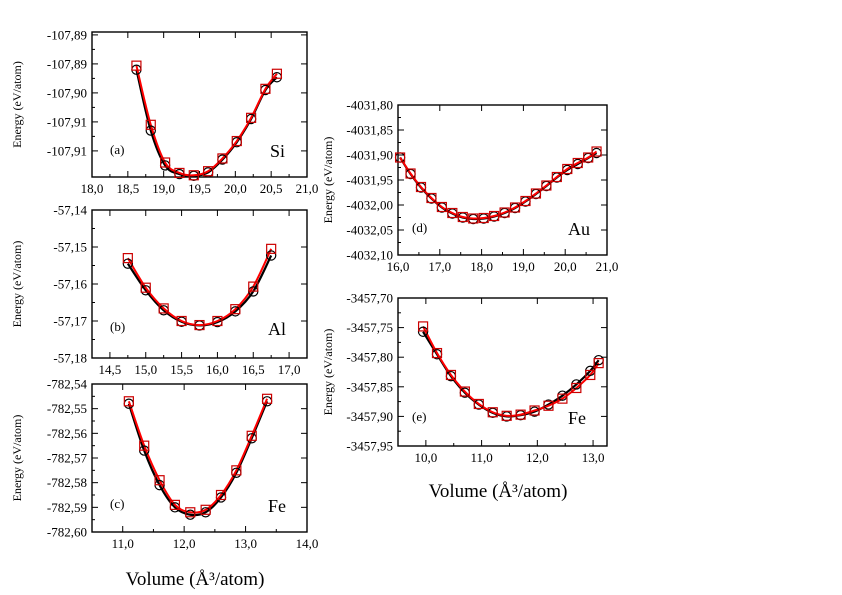 Image resolution: width=842 pixels, height=595 pixels. I want to click on x-tick-label: 18,0, so click(92, 188).